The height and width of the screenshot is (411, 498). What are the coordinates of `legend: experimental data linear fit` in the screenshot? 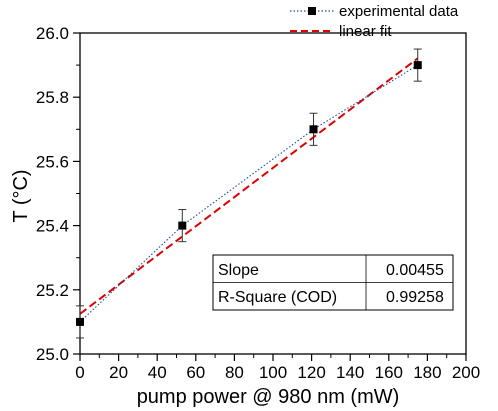 It's located at (374, 21).